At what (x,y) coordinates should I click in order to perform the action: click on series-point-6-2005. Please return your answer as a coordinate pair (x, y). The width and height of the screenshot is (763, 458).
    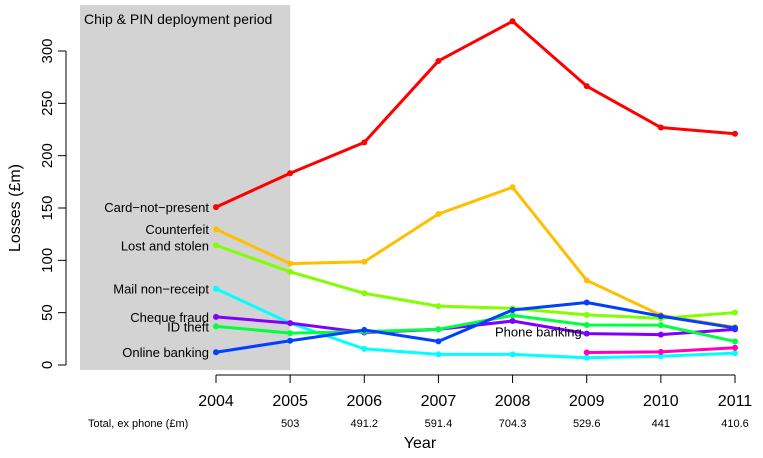
    Looking at the image, I should click on (290, 340).